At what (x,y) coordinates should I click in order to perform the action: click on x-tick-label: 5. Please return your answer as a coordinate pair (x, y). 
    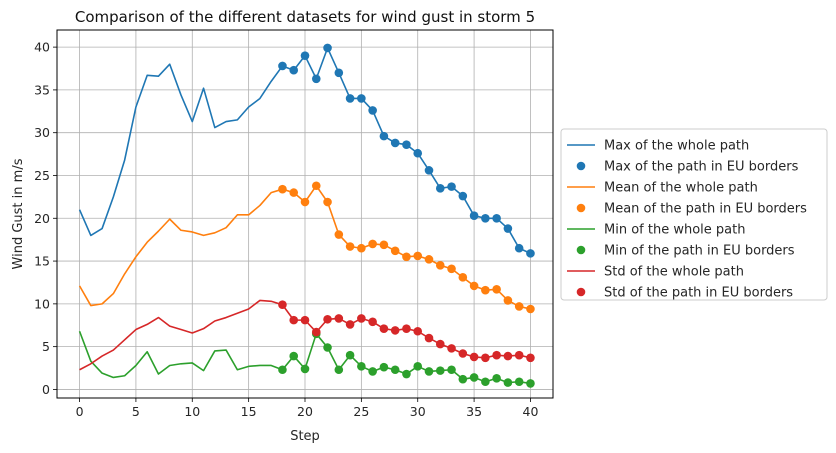
    Looking at the image, I should click on (136, 411).